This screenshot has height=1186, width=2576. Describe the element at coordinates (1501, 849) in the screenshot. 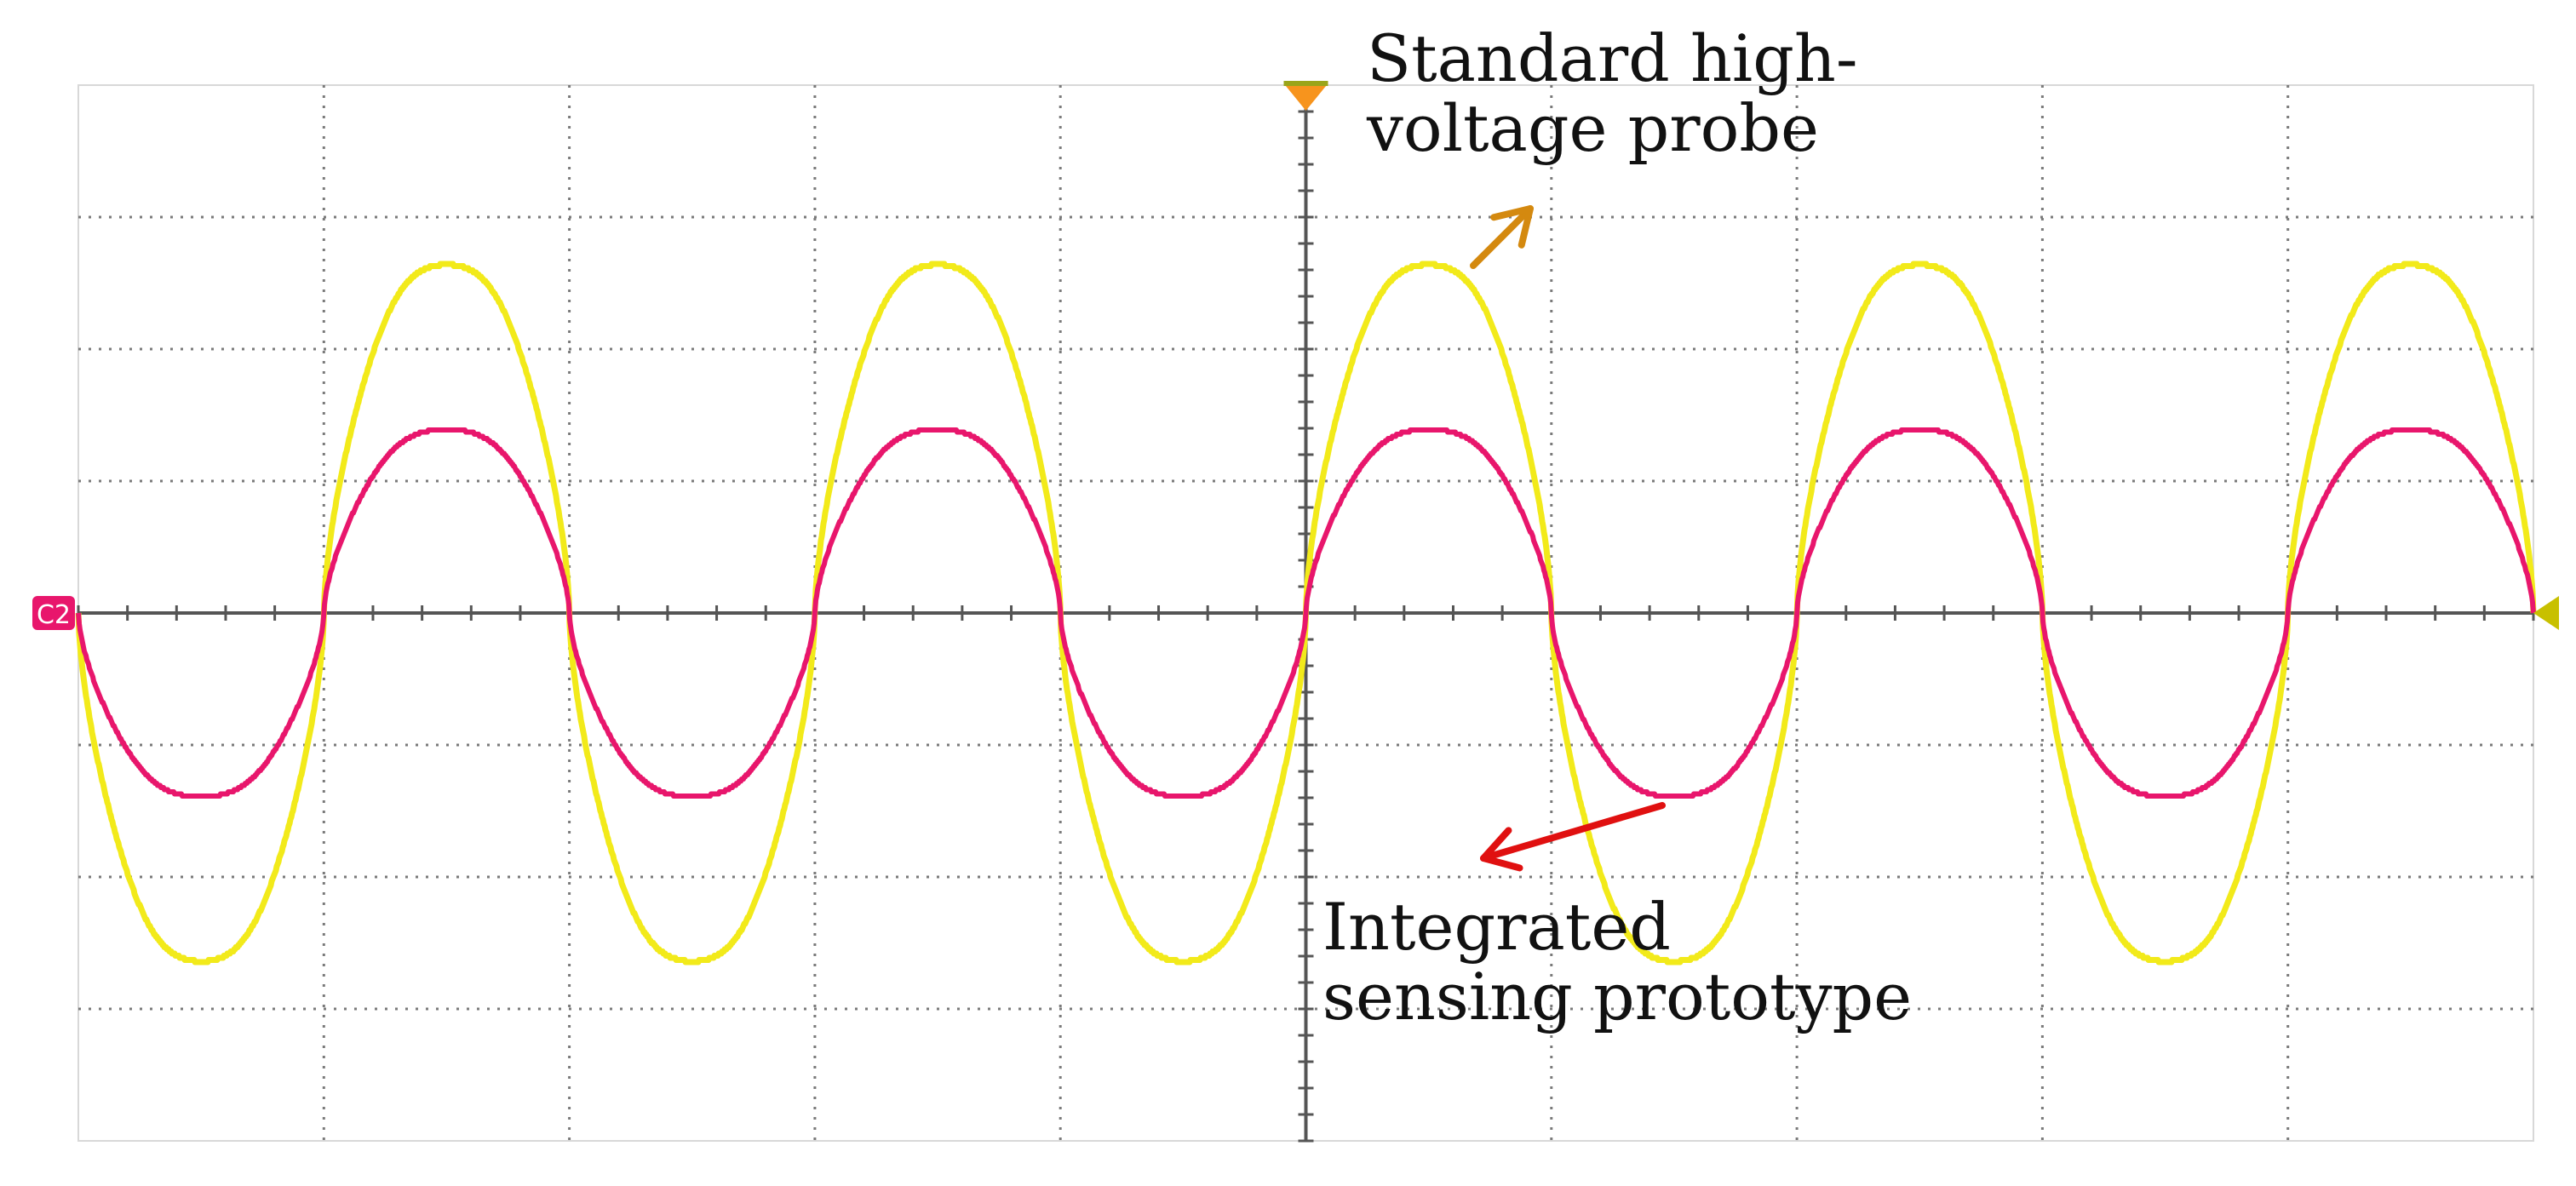

I see `arrow-integrated-prototype-head` at that location.